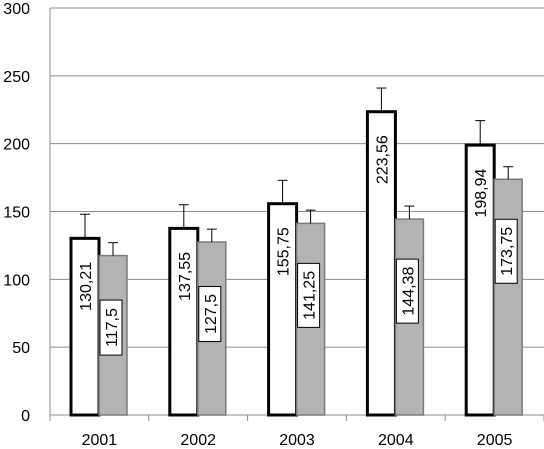  Describe the element at coordinates (25, 416) in the screenshot. I see `y-tick-label: 0` at that location.